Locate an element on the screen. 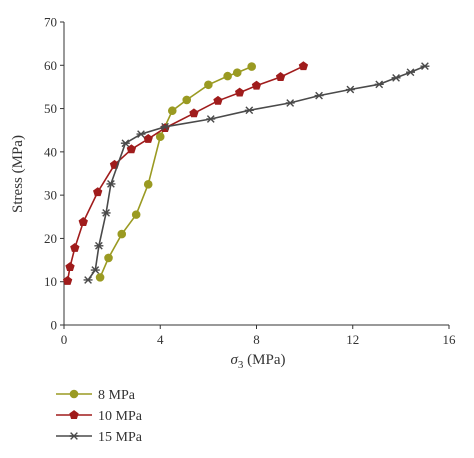  legend: 8 MPa 10 MPa 15 MPa is located at coordinates (99, 416).